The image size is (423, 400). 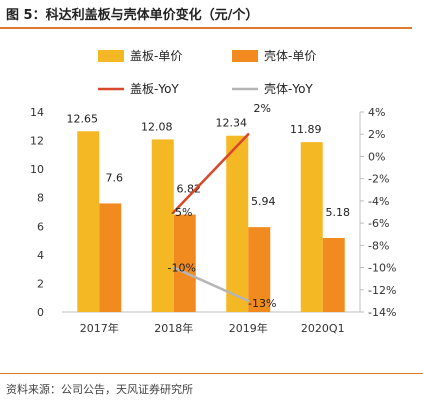 I want to click on source-note: 资料来源：公司公告，天风证券研究所, so click(x=99, y=389).